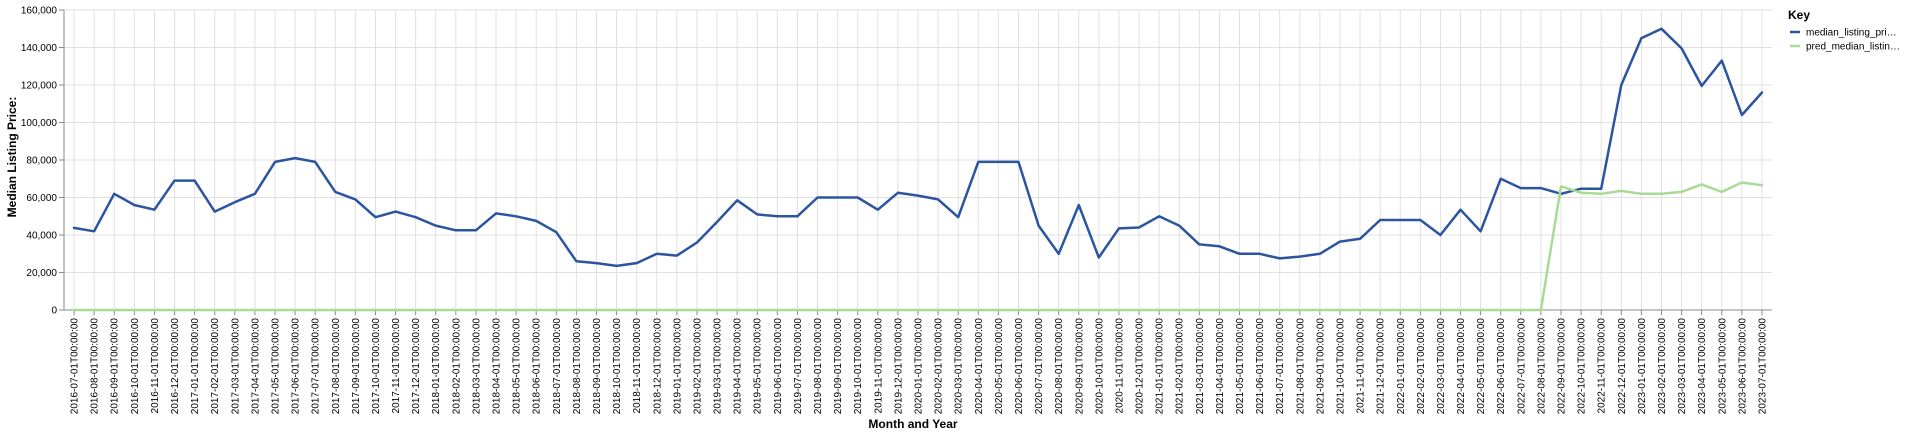  Describe the element at coordinates (39, 48) in the screenshot. I see `y-tick-label: 140,000` at that location.